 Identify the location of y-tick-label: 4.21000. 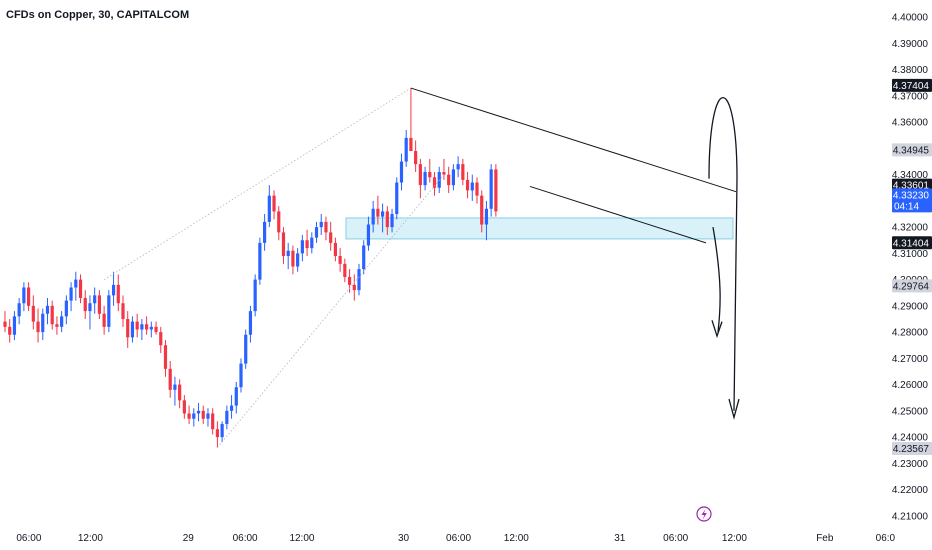
(910, 516).